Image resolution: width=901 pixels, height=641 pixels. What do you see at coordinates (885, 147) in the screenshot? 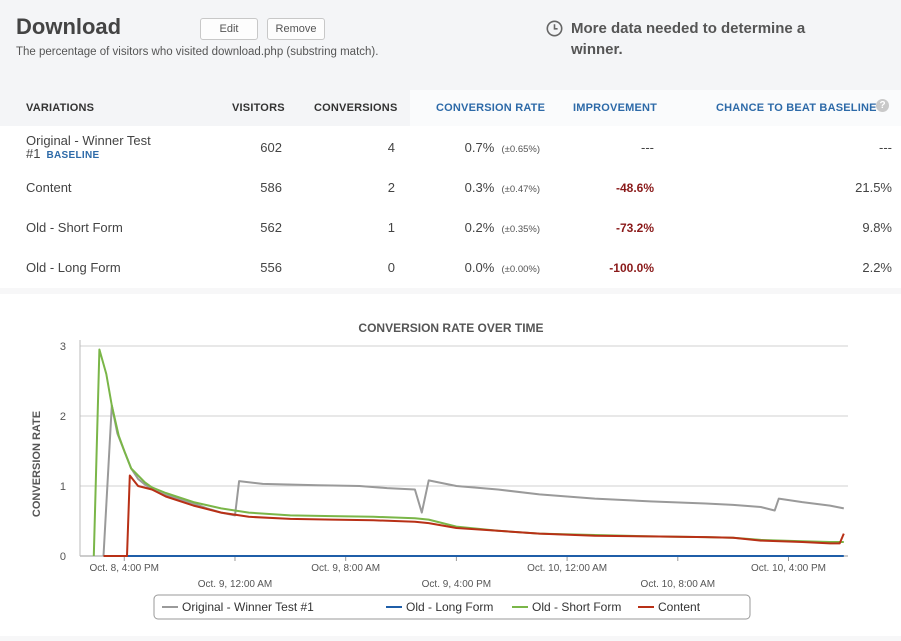
I see `chance-value: ---` at bounding box center [885, 147].